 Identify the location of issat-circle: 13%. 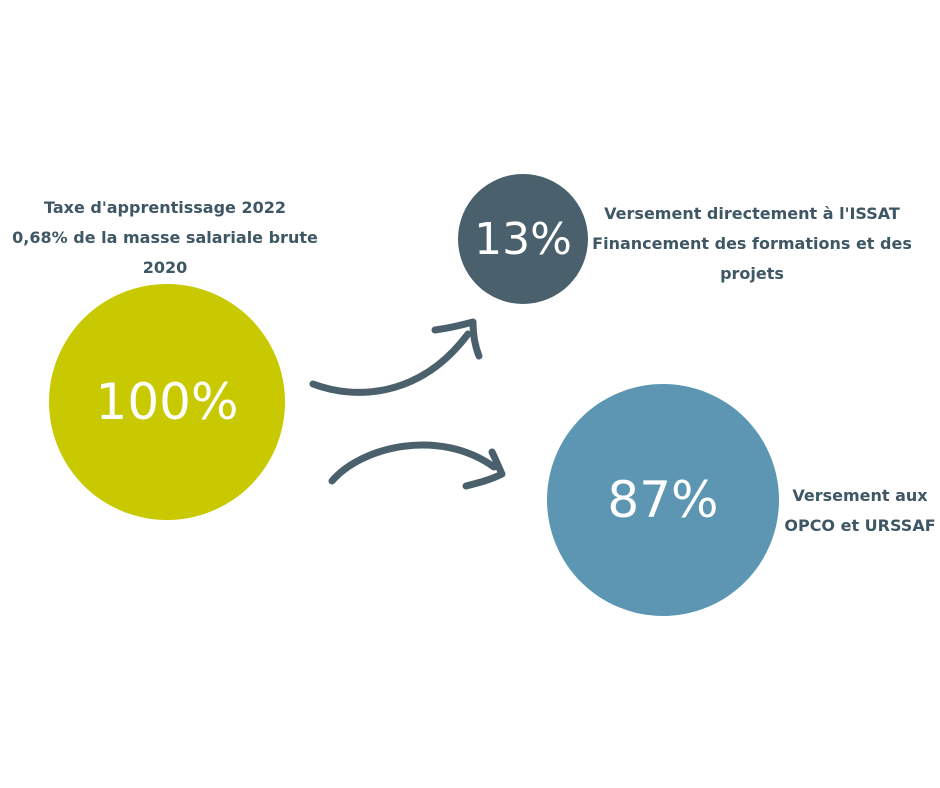
(523, 239).